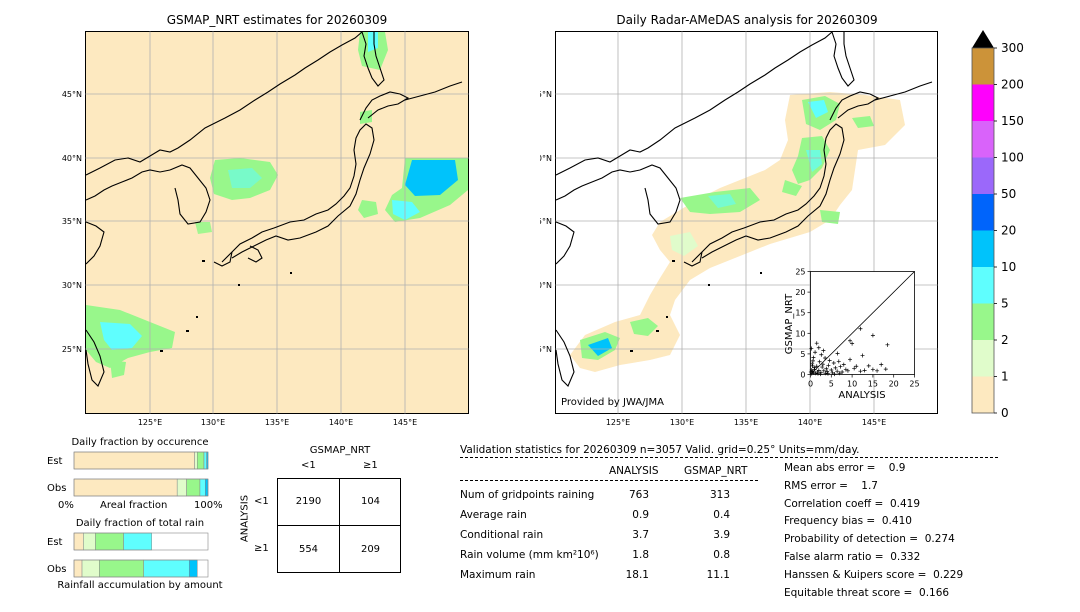 The image size is (1080, 612). I want to click on total-rain-title: Daily fraction of total rain, so click(140, 523).